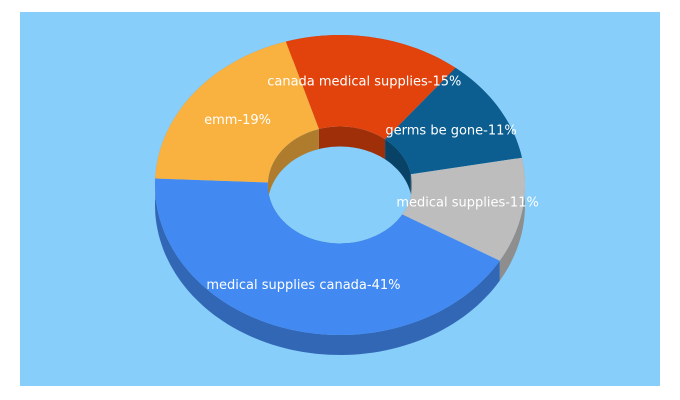 This screenshot has width=680, height=400. Describe the element at coordinates (450, 131) in the screenshot. I see `data-label: germs be gone-11%` at that location.